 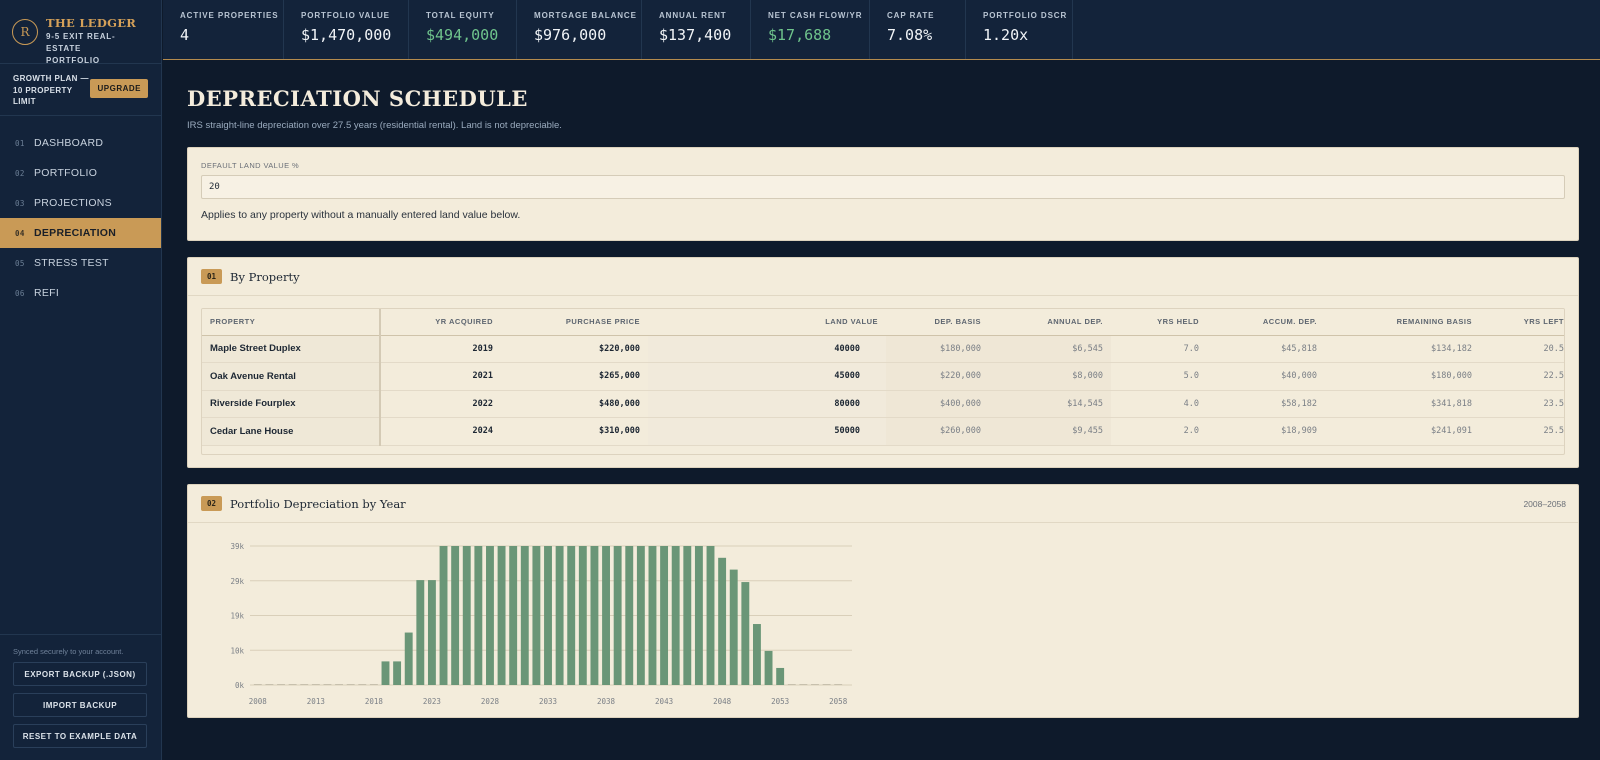 I want to click on bar-2036, so click(x=582, y=615).